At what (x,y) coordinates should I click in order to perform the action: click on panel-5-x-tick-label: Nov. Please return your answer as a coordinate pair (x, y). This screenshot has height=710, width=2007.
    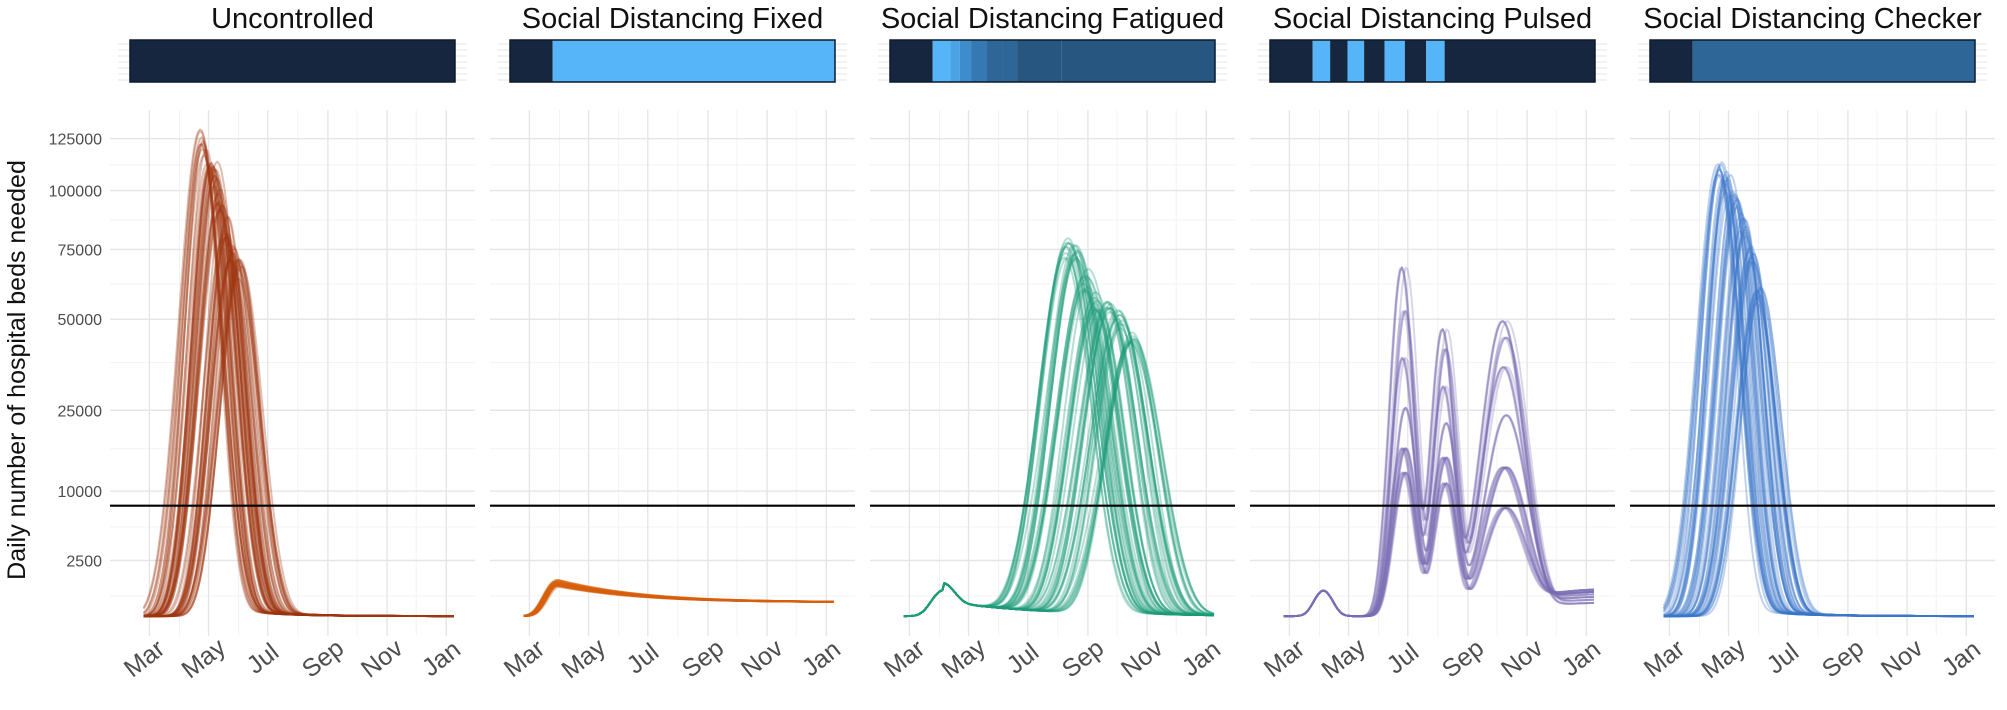
    Looking at the image, I should click on (1902, 659).